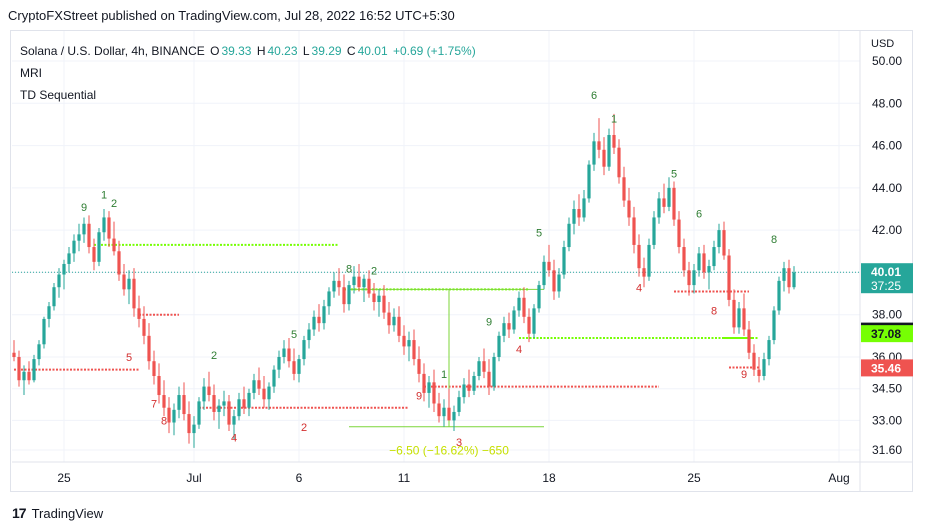  What do you see at coordinates (282, 51) in the screenshot?
I see `legend-high: 40.23` at bounding box center [282, 51].